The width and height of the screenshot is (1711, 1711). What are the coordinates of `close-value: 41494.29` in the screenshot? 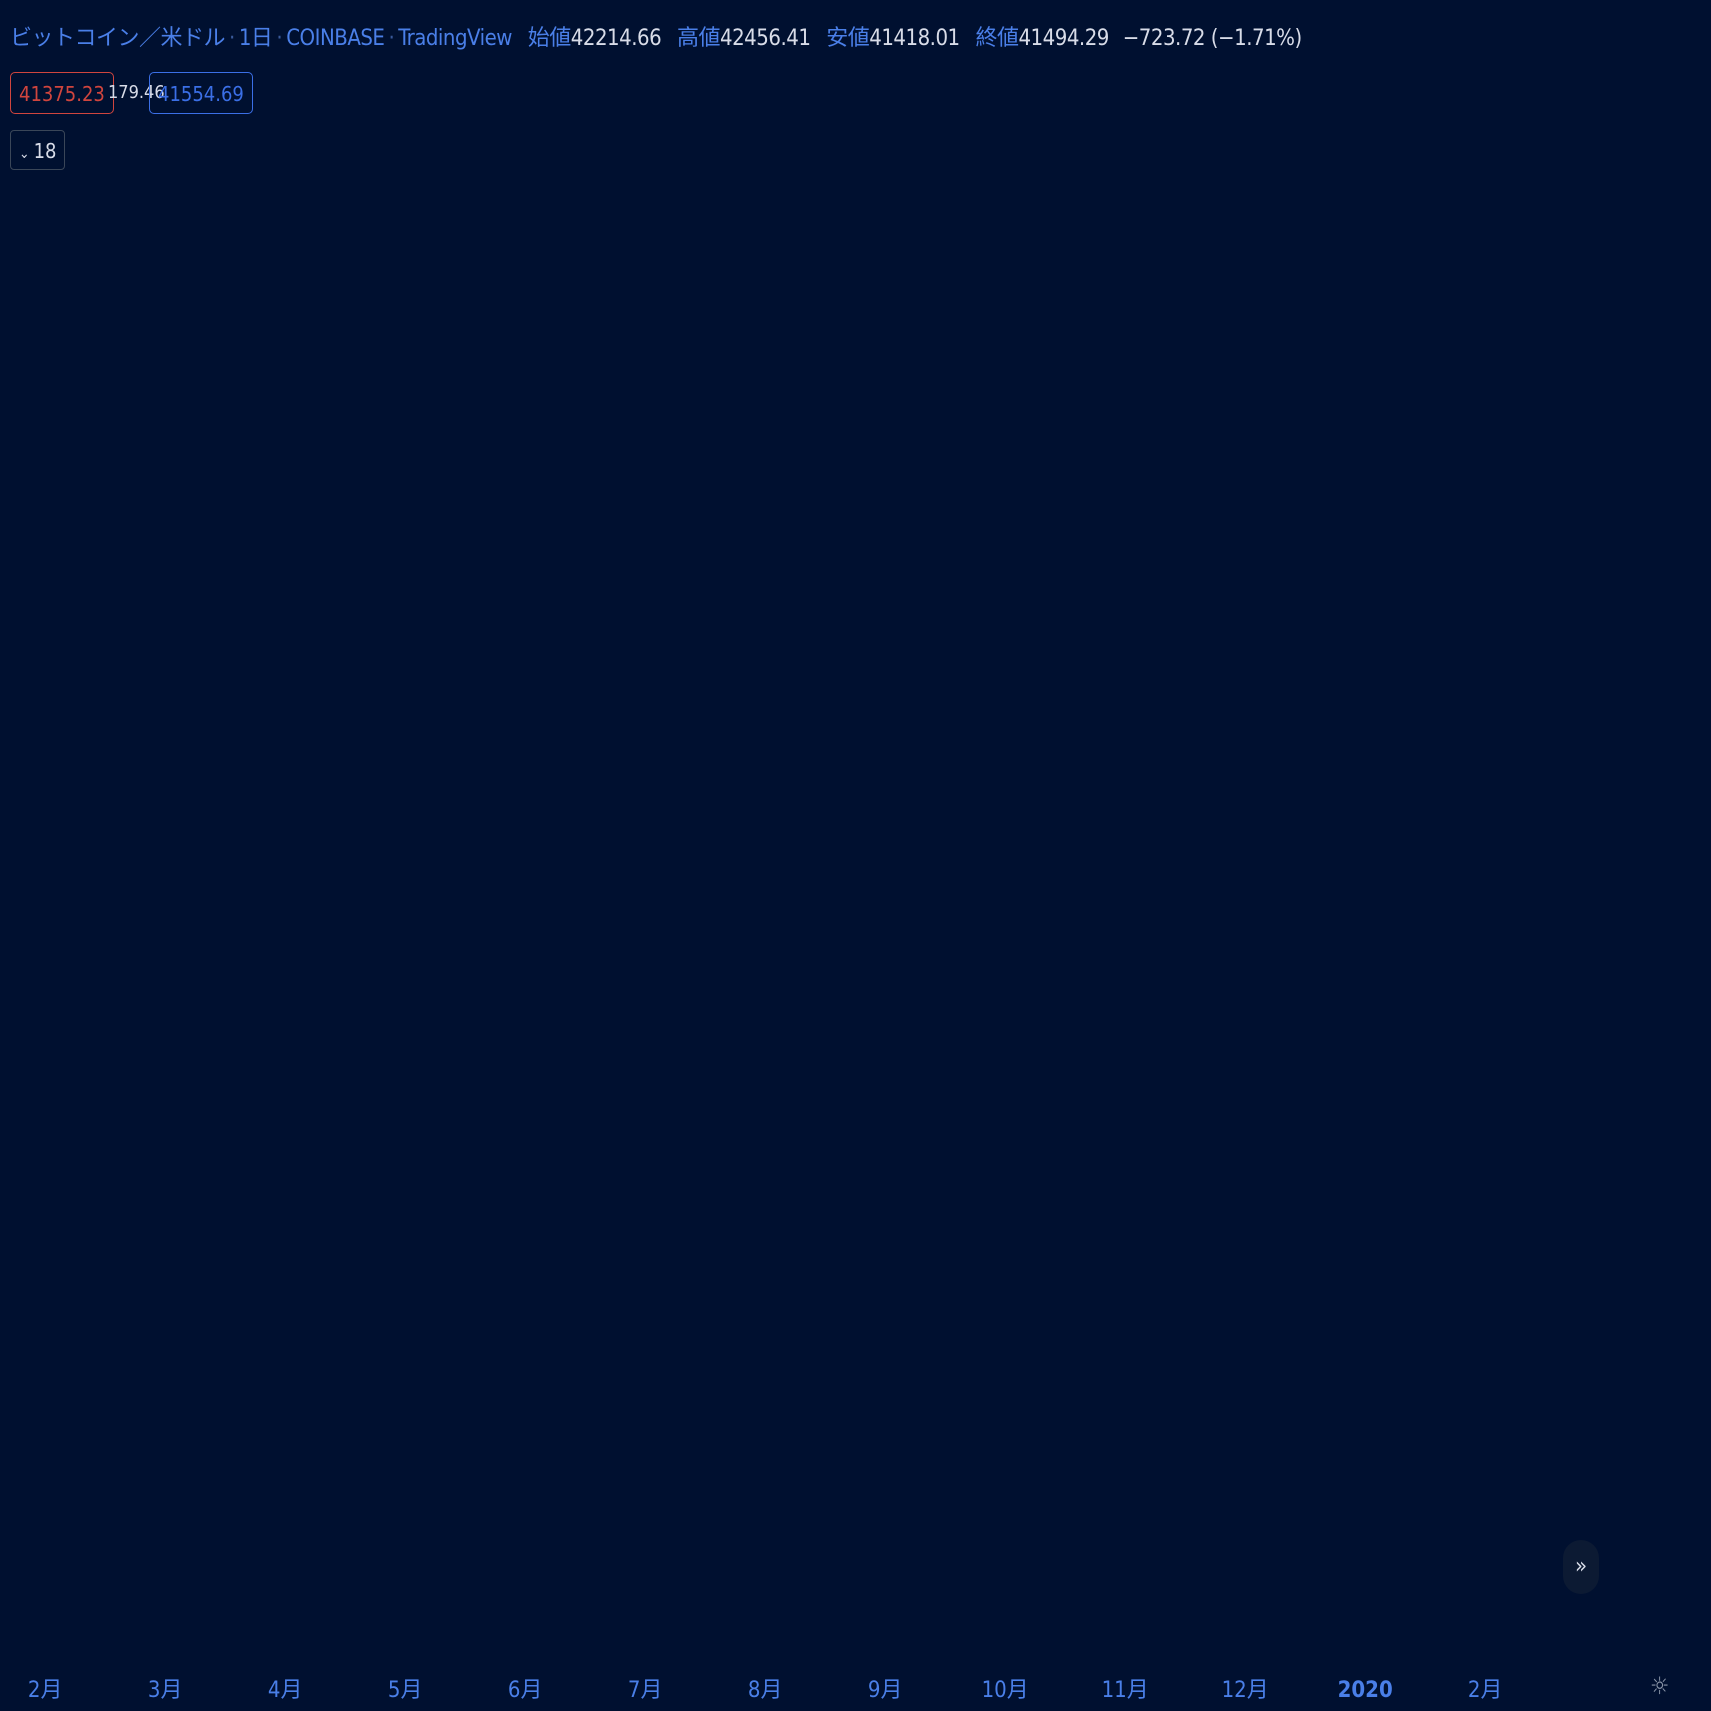 It's located at (1063, 38).